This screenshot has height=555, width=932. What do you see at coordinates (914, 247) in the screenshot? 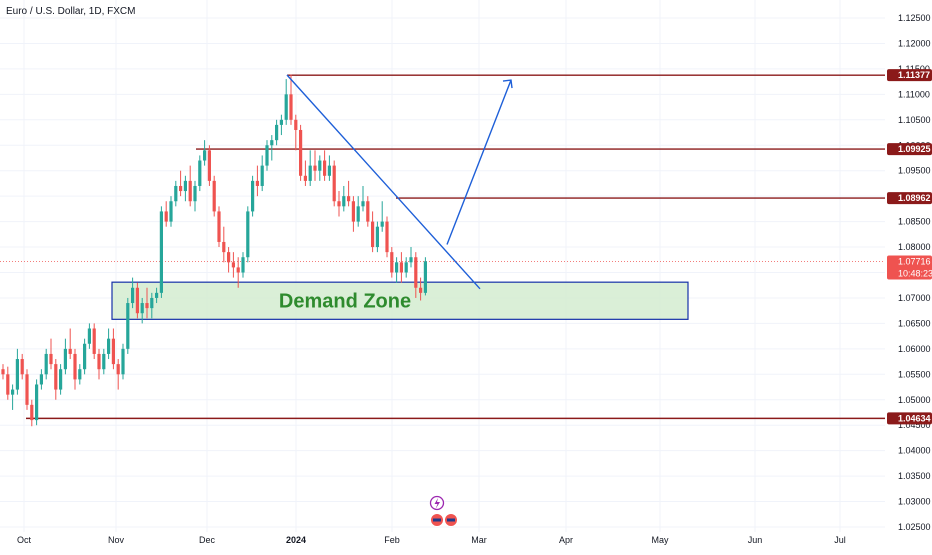
I see `y-tick-label: 1.08000` at bounding box center [914, 247].